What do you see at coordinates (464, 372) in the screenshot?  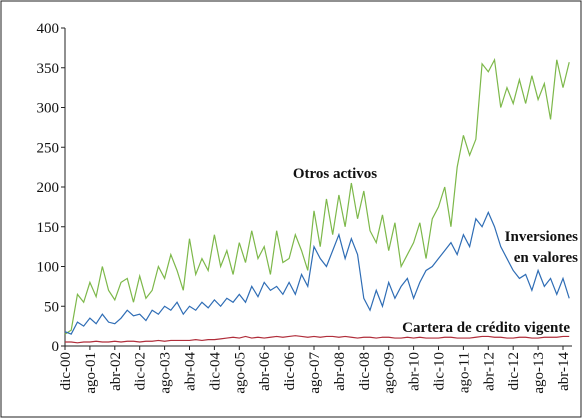 I see `x-tick-label: ago-11` at bounding box center [464, 372].